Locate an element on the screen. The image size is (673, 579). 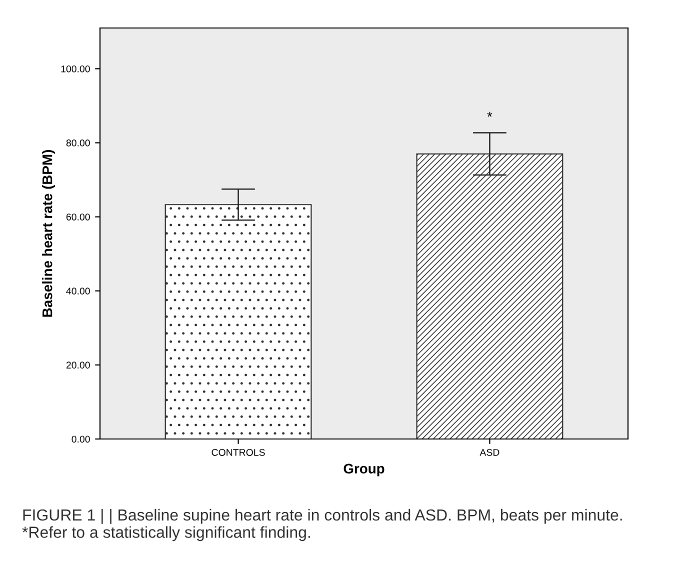
x-axis-title: Group is located at coordinates (364, 470).